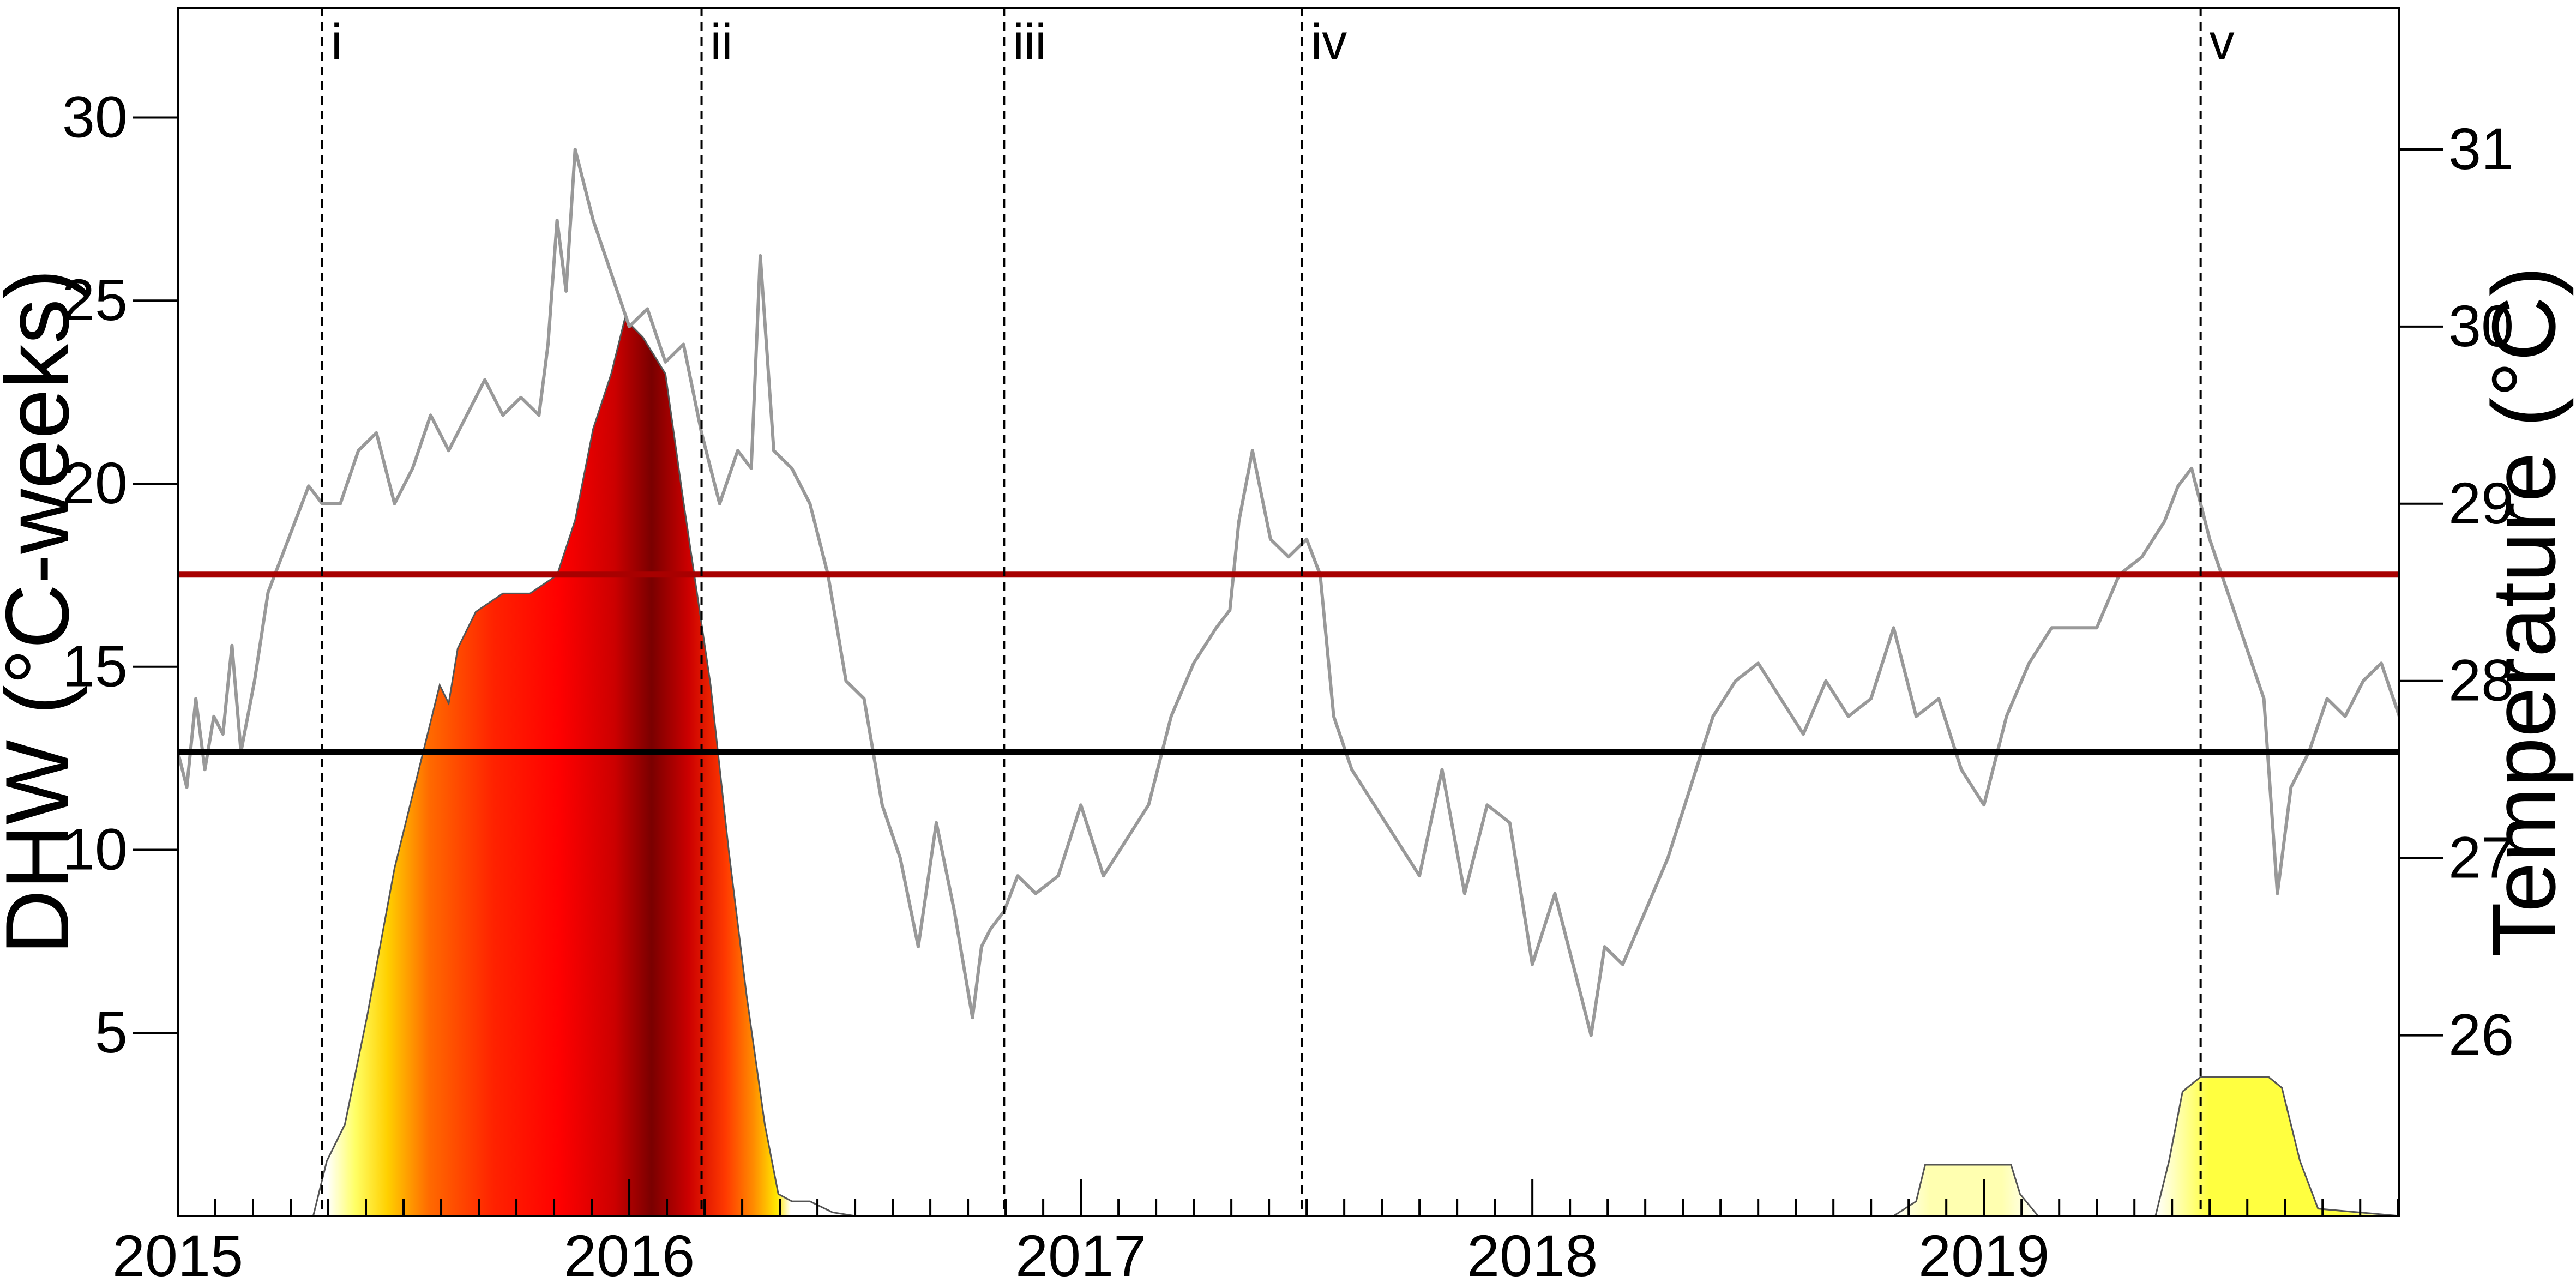  What do you see at coordinates (1029, 42) in the screenshot?
I see `event-label-iii: iii` at bounding box center [1029, 42].